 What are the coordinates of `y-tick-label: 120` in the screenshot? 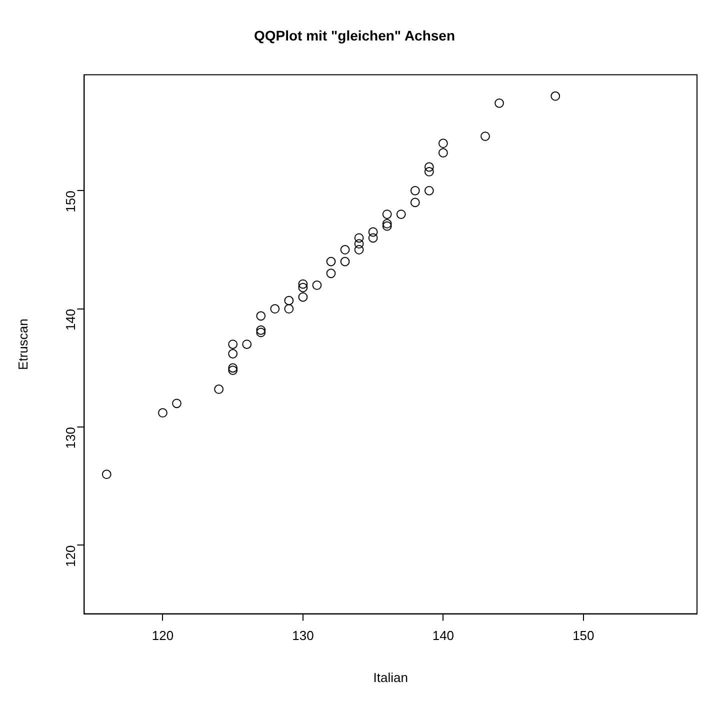 It's located at (70, 556).